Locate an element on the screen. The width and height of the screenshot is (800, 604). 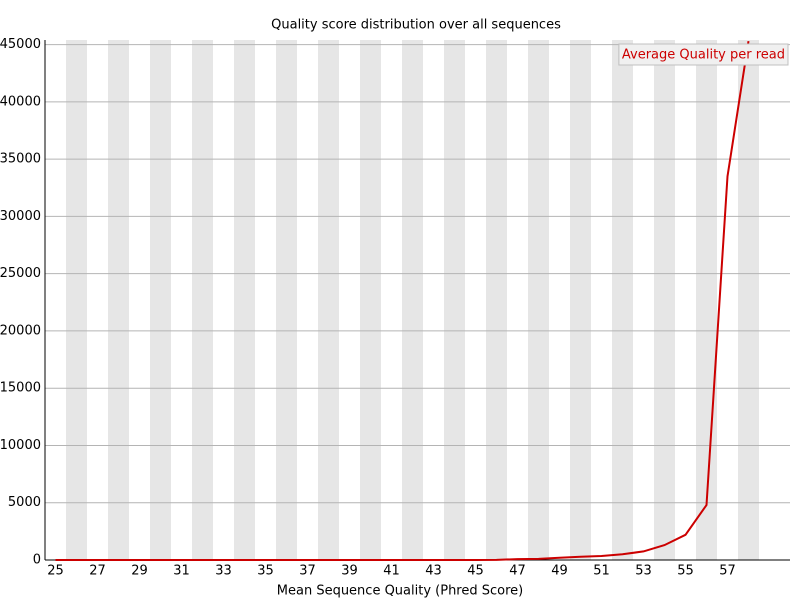
legend-box is located at coordinates (703, 54).